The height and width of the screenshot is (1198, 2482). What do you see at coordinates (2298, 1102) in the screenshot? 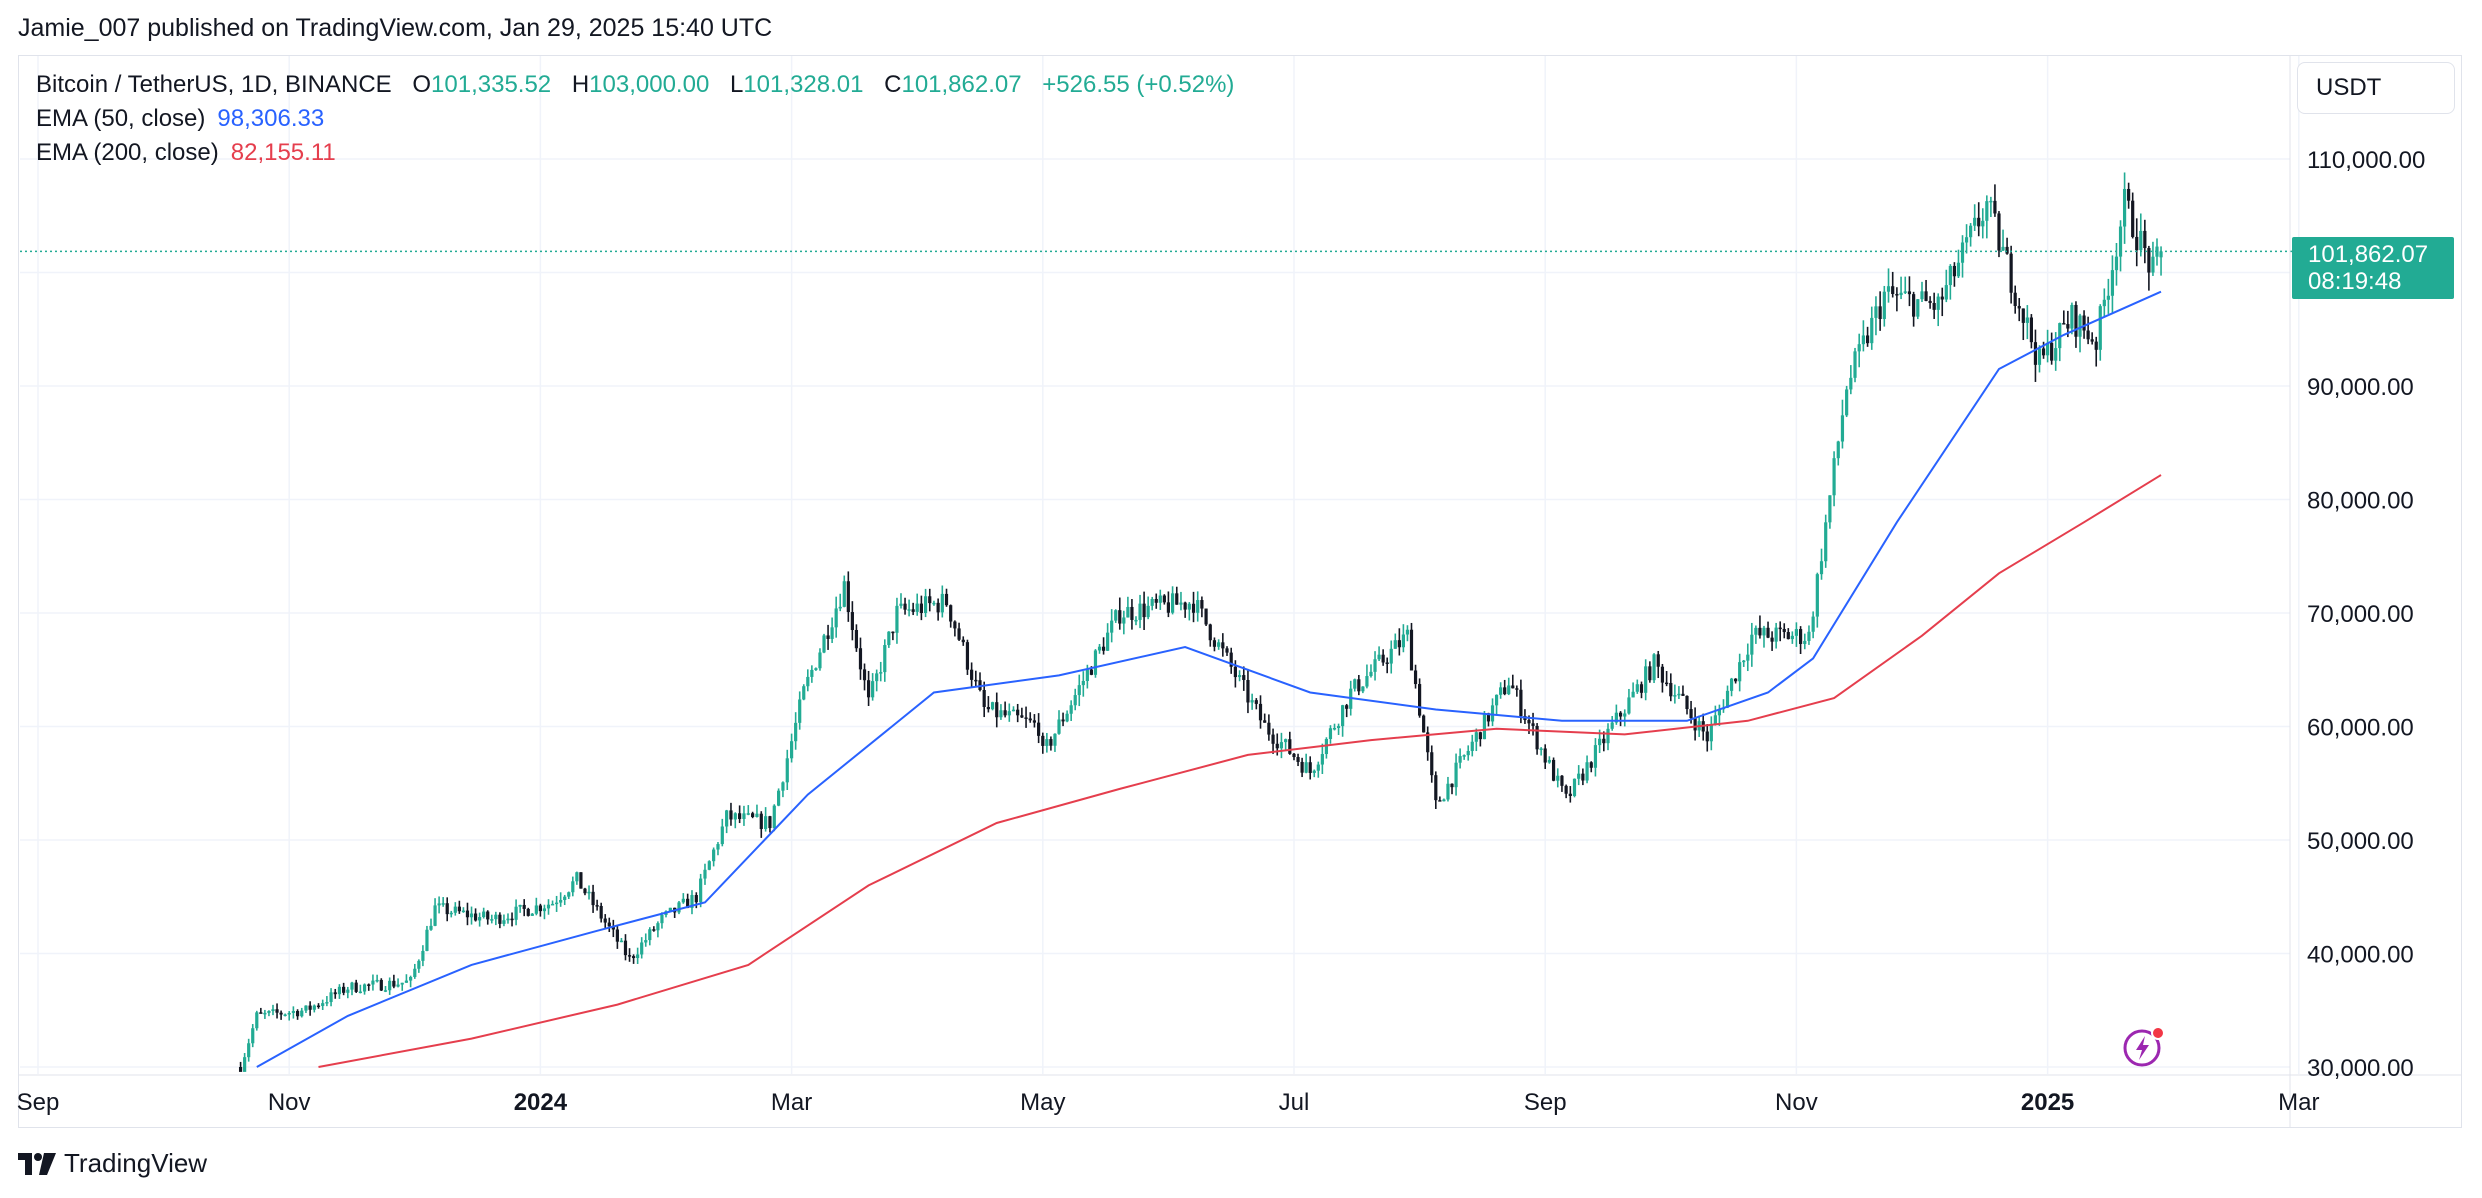
I see `time-tick-label: Mar` at bounding box center [2298, 1102].